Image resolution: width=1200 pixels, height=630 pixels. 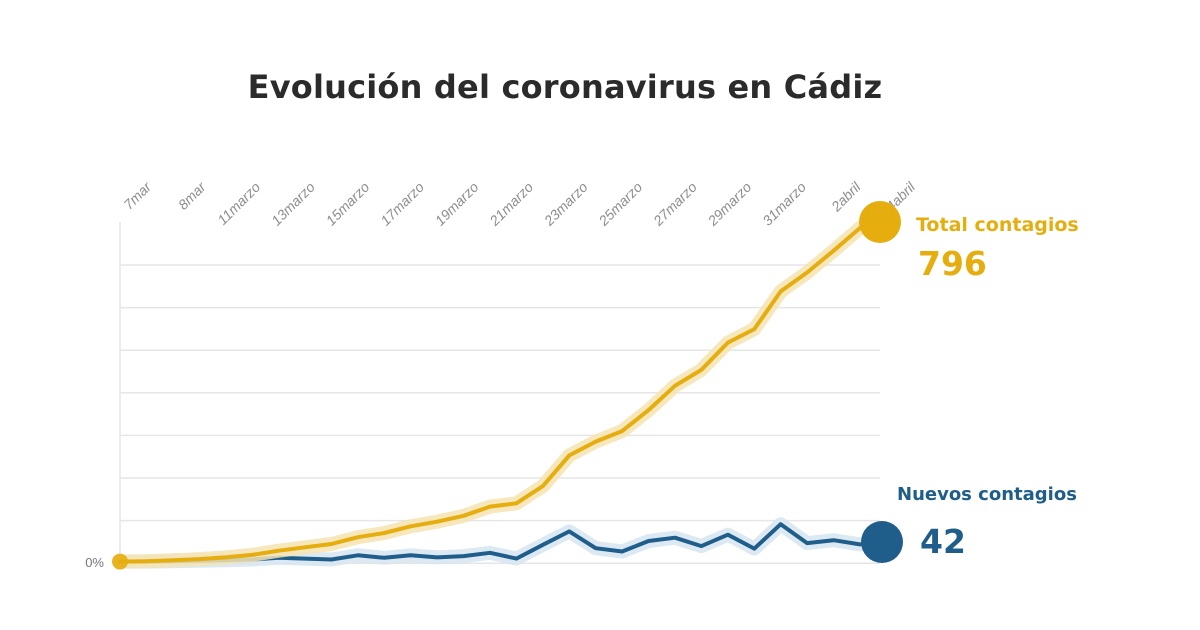 I want to click on x-tick-label: 8mar, so click(x=192, y=195).